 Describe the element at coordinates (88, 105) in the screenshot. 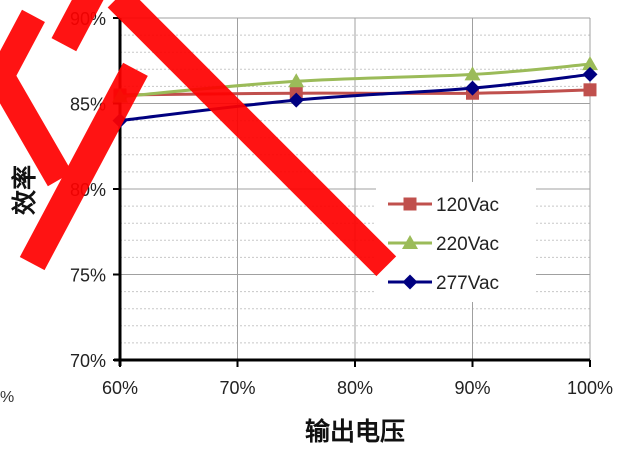

I see `y-tick-label: 85%` at that location.